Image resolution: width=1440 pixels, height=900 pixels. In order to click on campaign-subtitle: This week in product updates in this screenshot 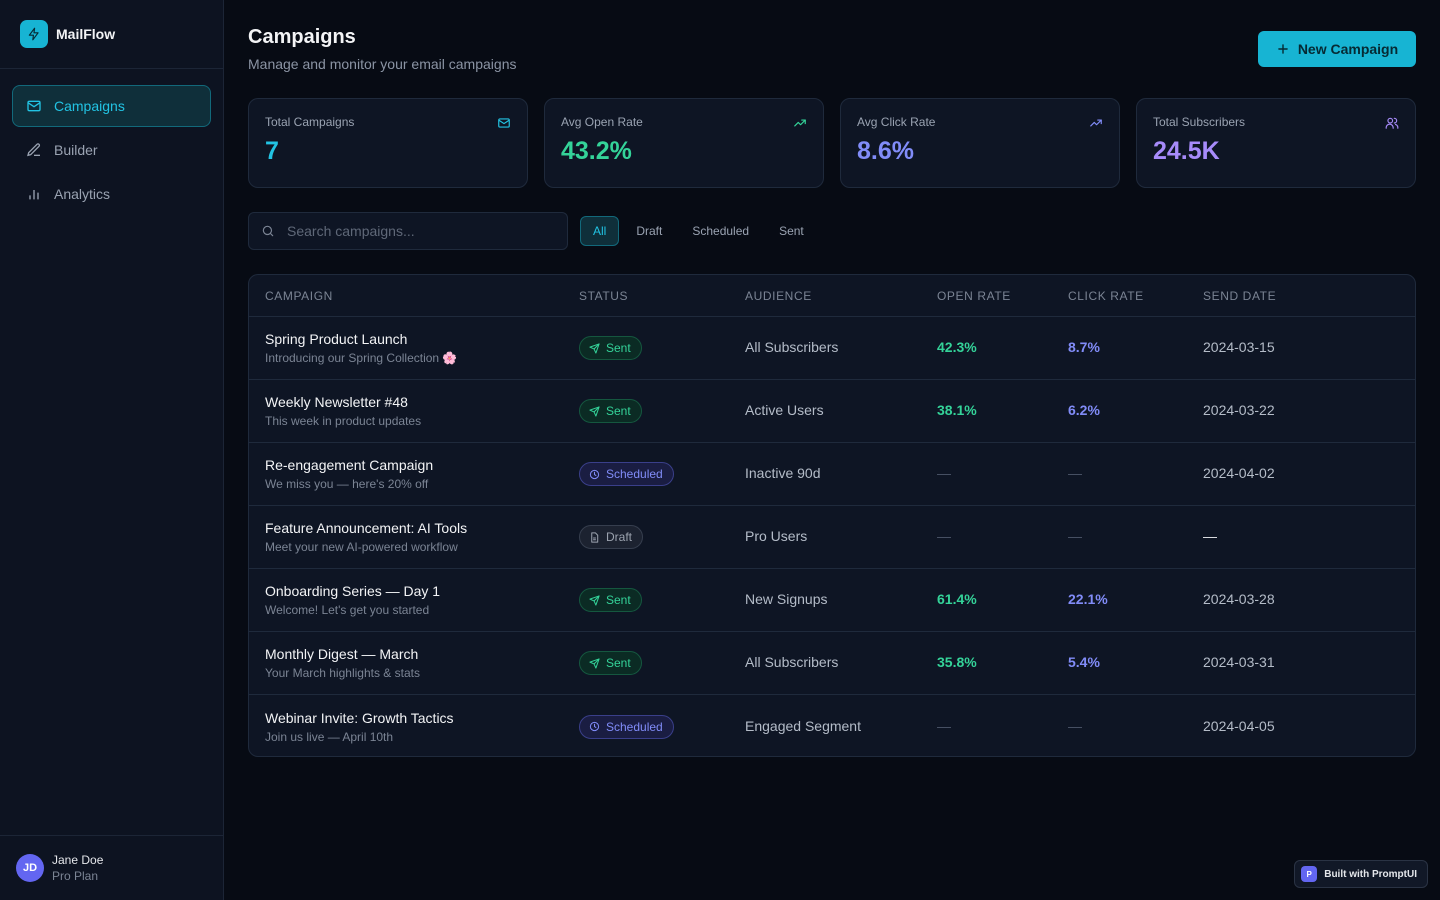, I will do `click(343, 421)`.